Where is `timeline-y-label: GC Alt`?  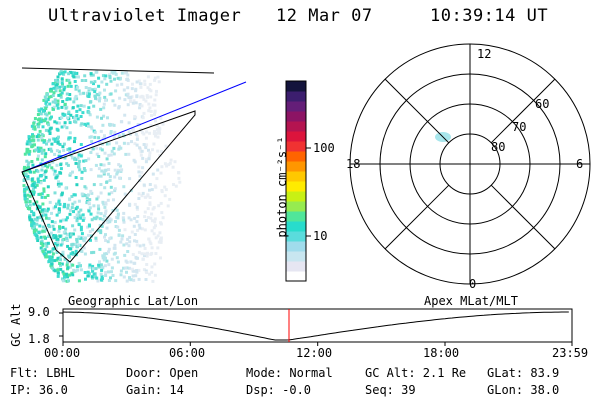 timeline-y-label: GC Alt is located at coordinates (16, 325).